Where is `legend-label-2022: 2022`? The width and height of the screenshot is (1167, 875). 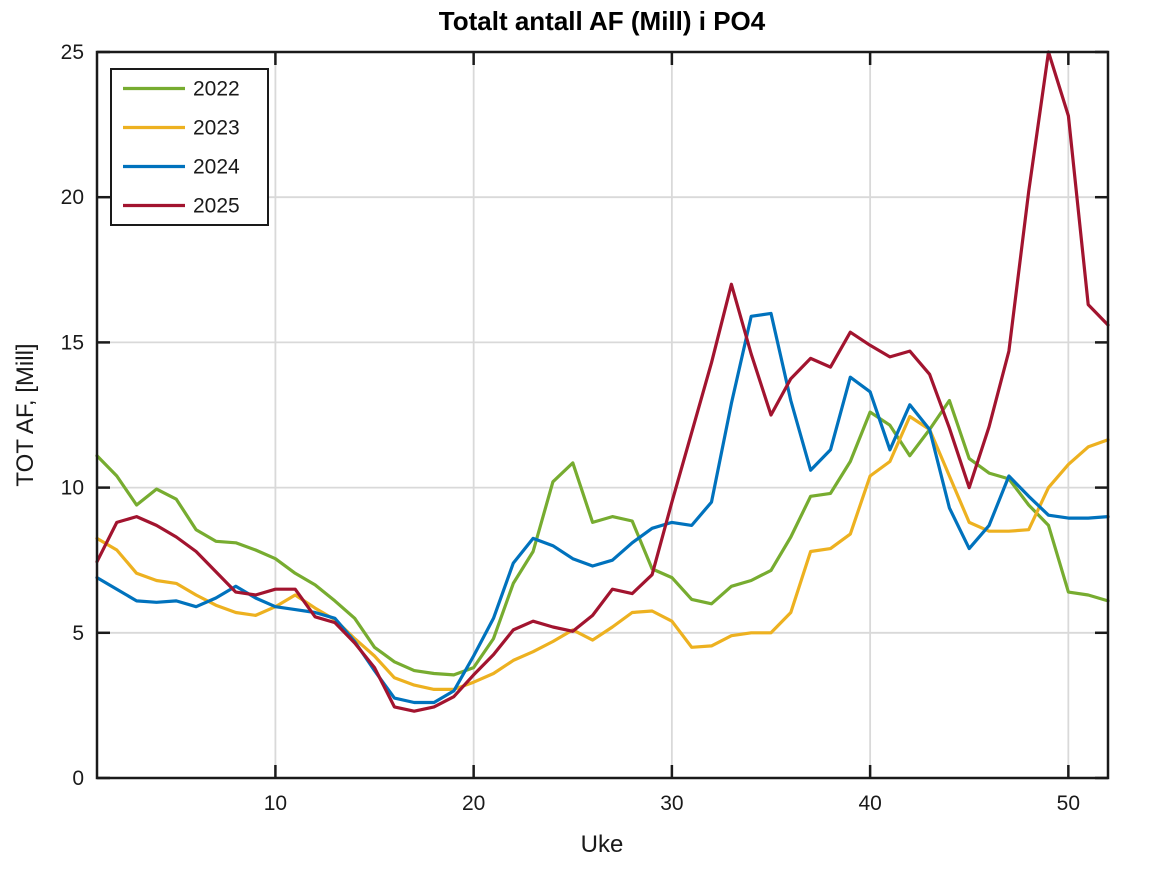 legend-label-2022: 2022 is located at coordinates (216, 89).